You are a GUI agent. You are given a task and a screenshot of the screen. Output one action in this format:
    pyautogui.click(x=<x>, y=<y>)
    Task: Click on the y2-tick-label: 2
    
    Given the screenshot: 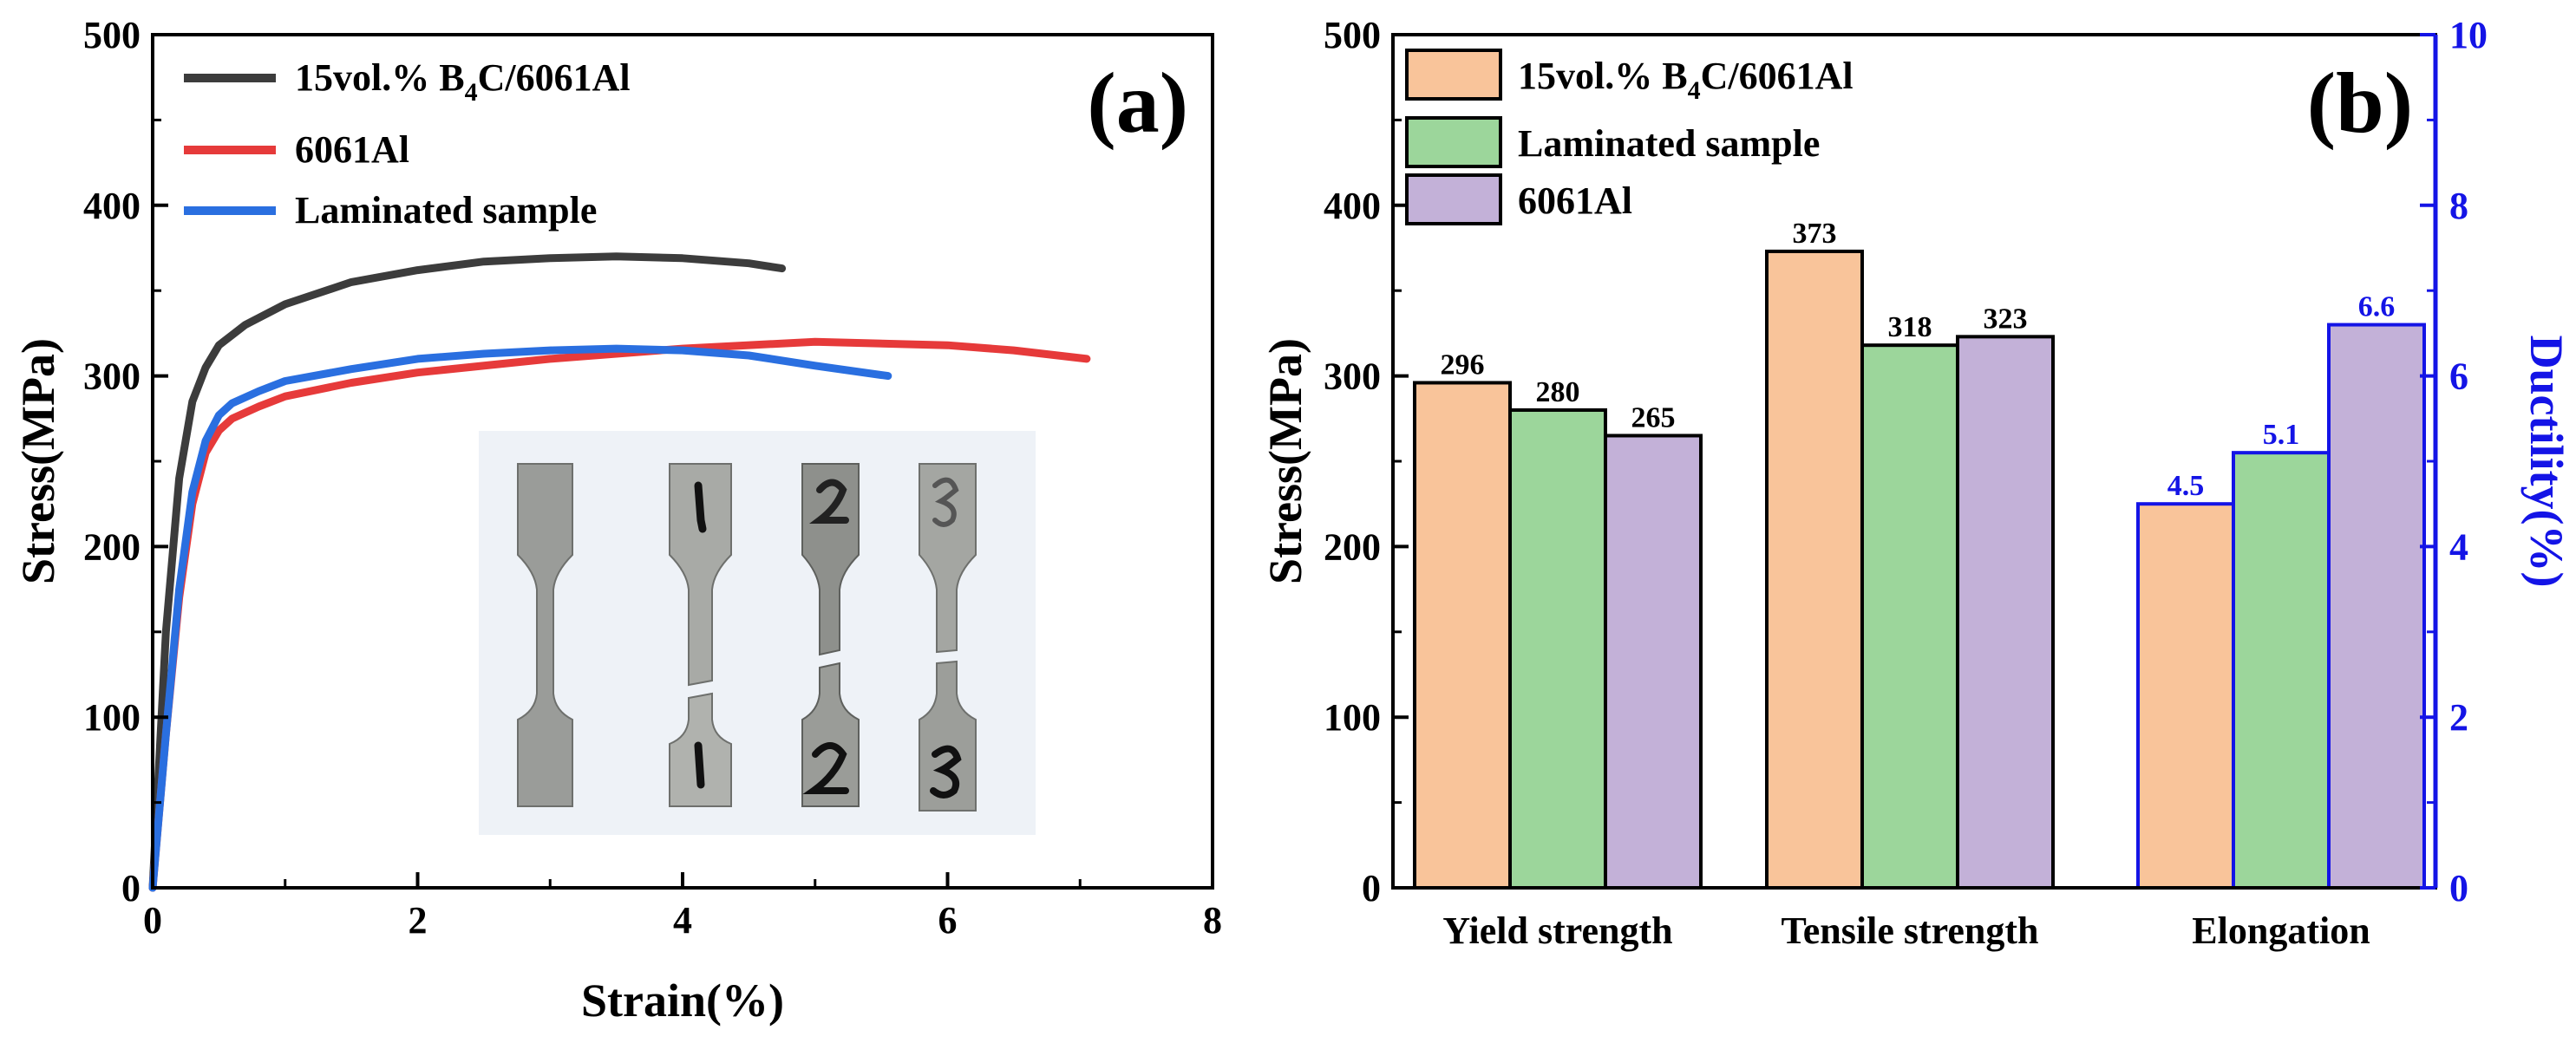 What is the action you would take?
    pyautogui.click(x=2458, y=718)
    